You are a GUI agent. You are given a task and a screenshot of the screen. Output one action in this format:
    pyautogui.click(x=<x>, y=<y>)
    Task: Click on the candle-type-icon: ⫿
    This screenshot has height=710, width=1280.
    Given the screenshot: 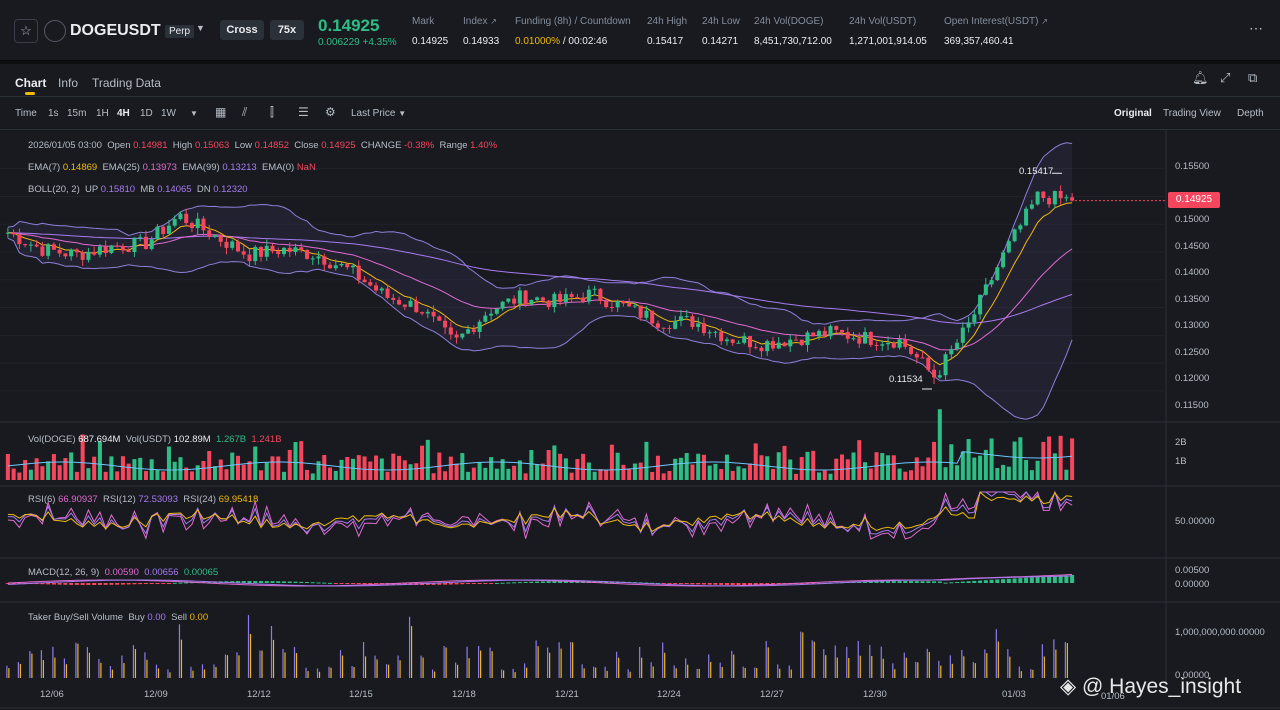 What is the action you would take?
    pyautogui.click(x=272, y=112)
    